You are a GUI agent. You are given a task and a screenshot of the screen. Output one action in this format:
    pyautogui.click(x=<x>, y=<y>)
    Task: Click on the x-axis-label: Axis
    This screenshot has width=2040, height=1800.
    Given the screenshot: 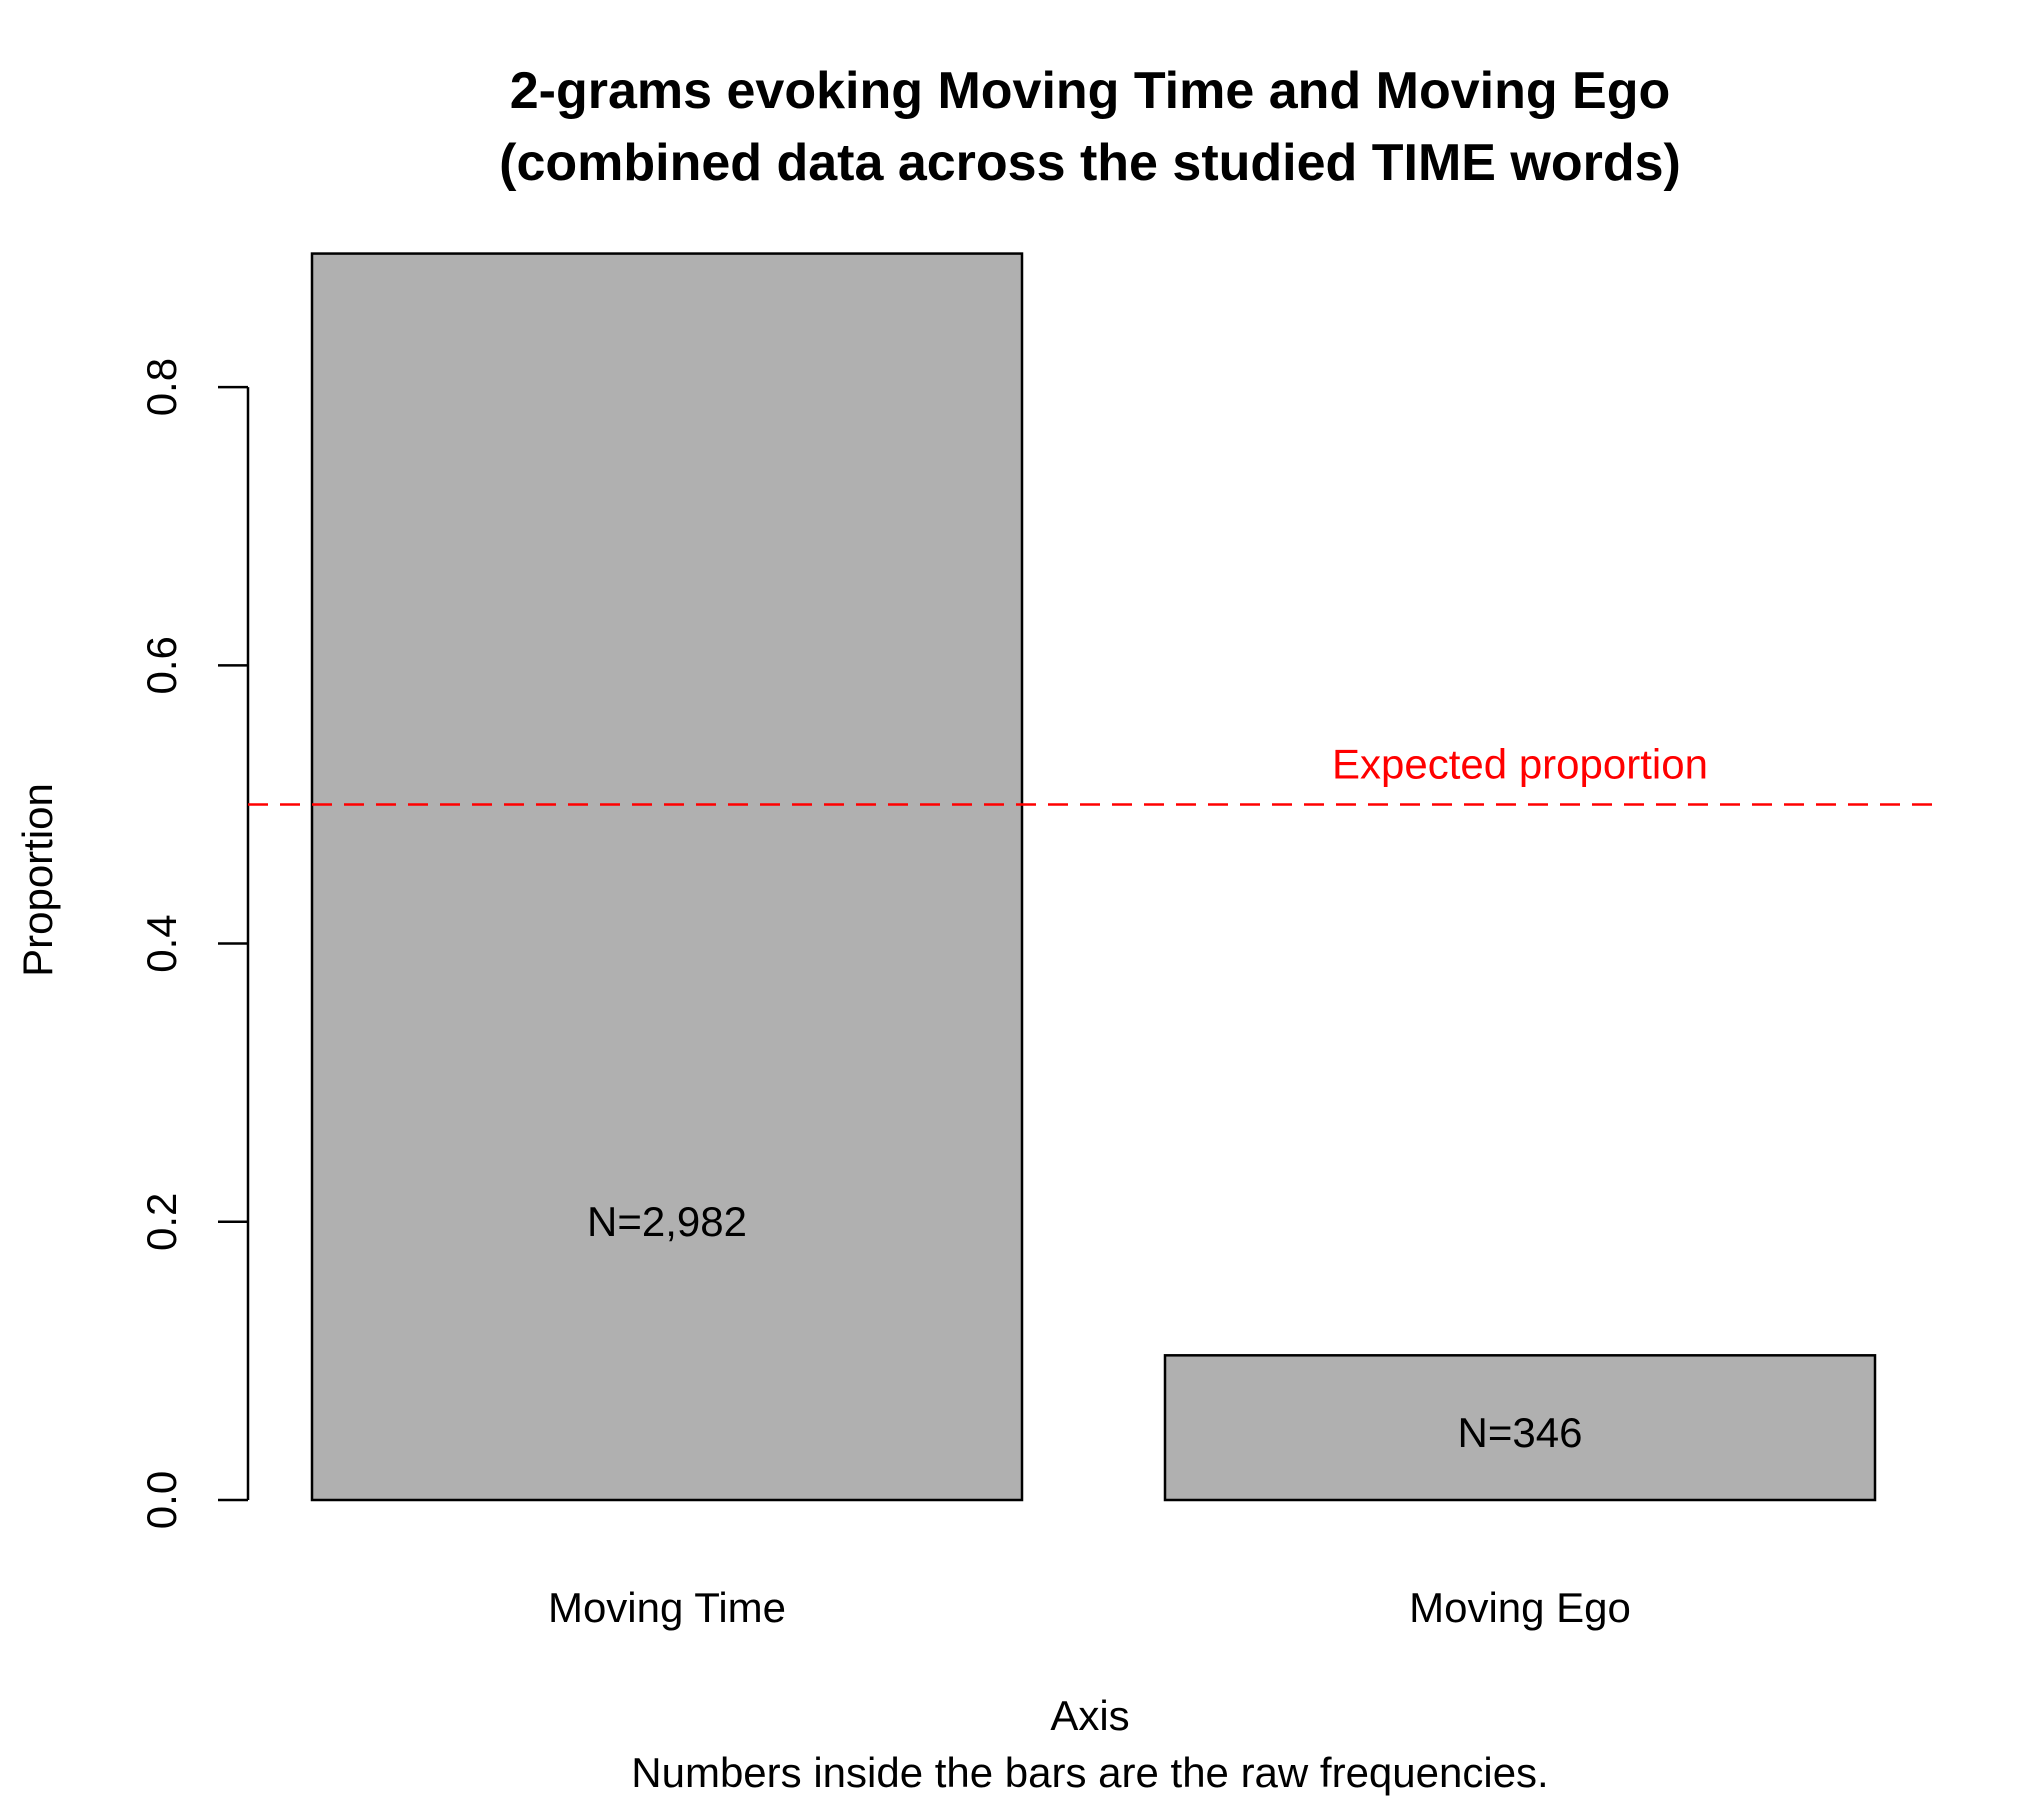 What is the action you would take?
    pyautogui.click(x=1089, y=1715)
    